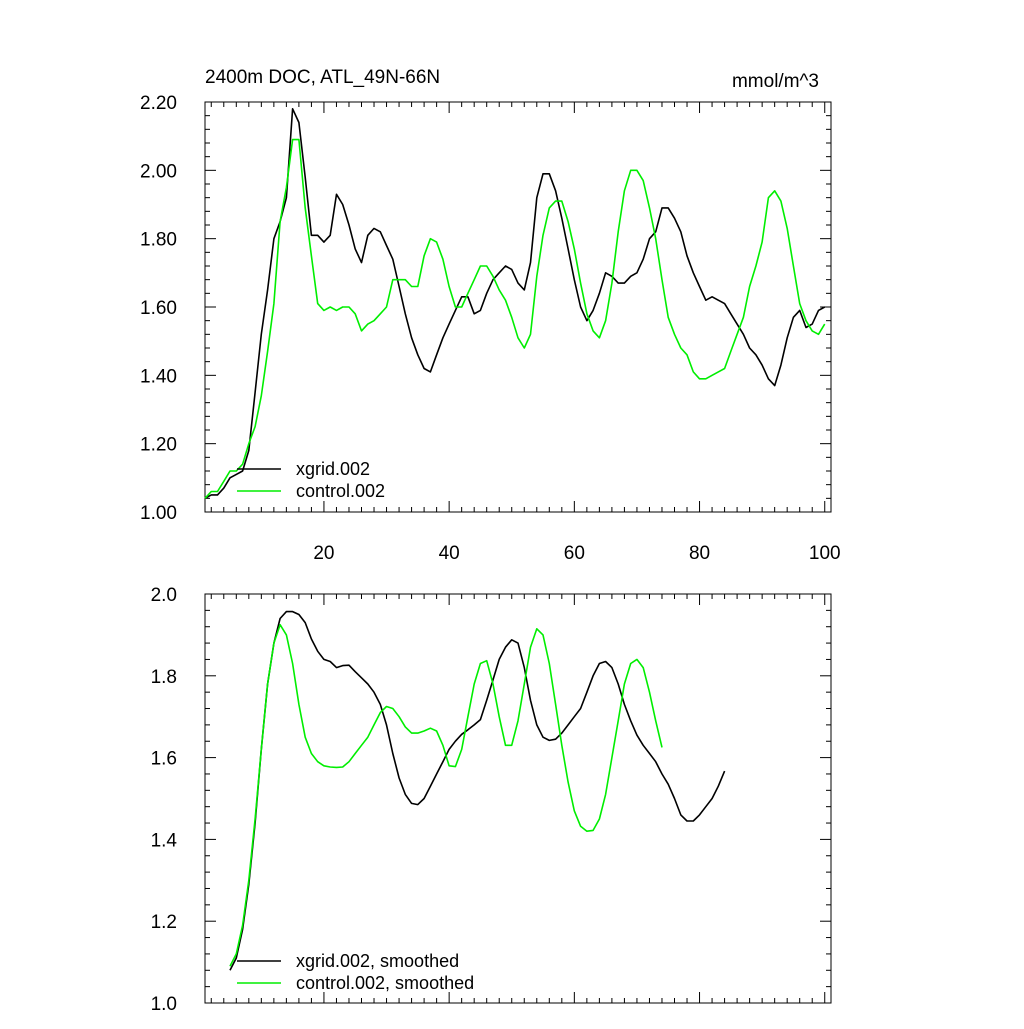 This screenshot has width=1024, height=1029. Describe the element at coordinates (164, 922) in the screenshot. I see `y-tick-label: 1.2` at that location.